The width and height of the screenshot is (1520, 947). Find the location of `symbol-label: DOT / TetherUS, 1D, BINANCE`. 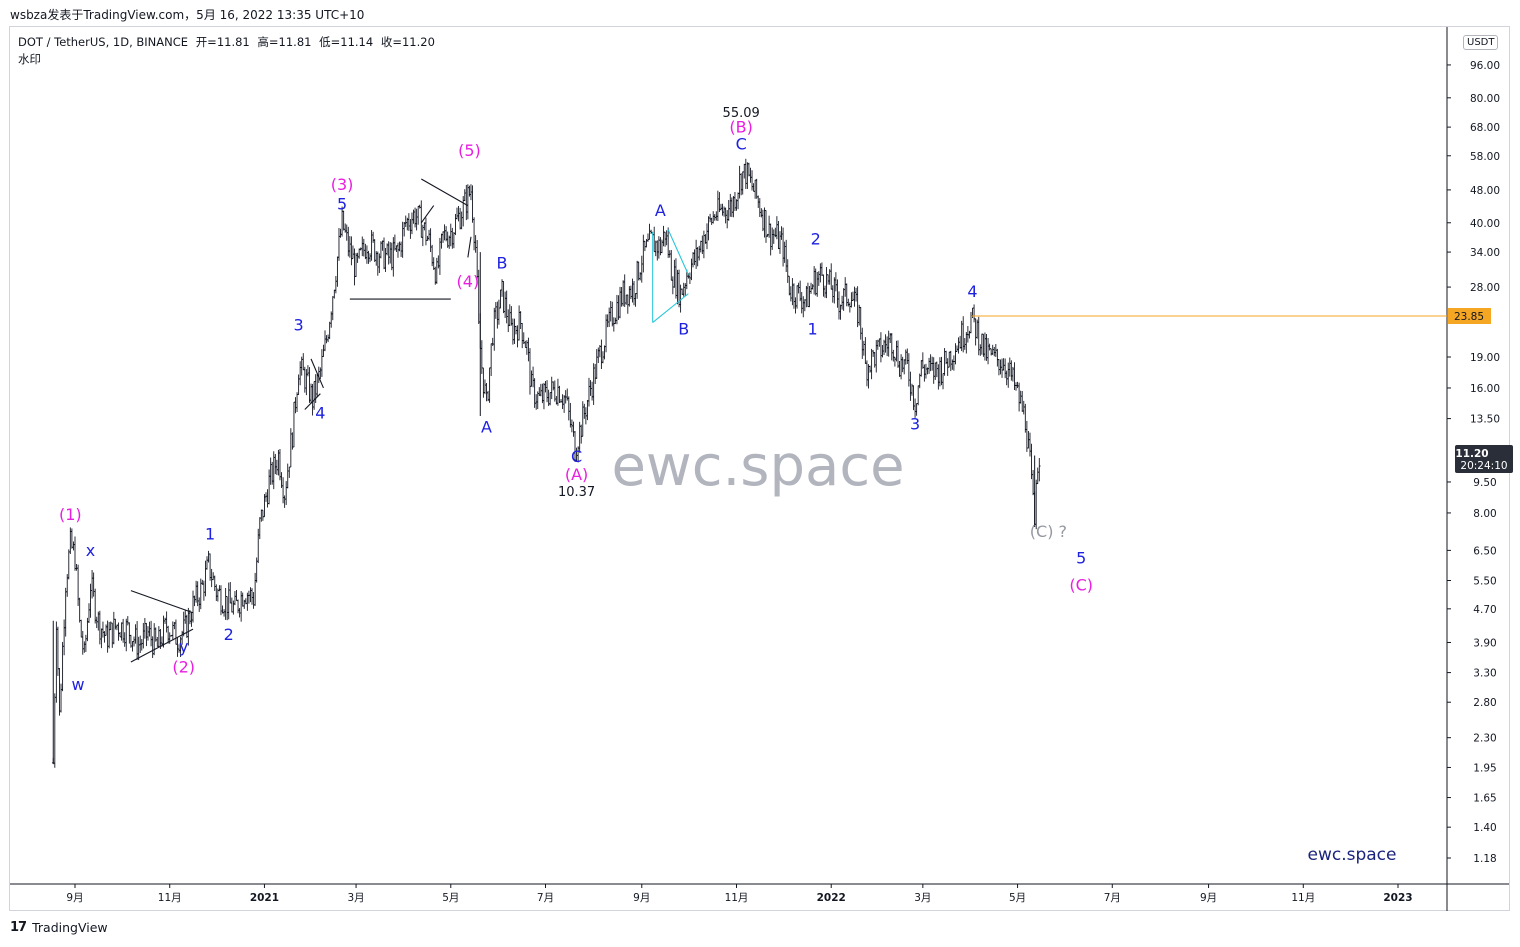

symbol-label: DOT / TetherUS, 1D, BINANCE is located at coordinates (103, 42).